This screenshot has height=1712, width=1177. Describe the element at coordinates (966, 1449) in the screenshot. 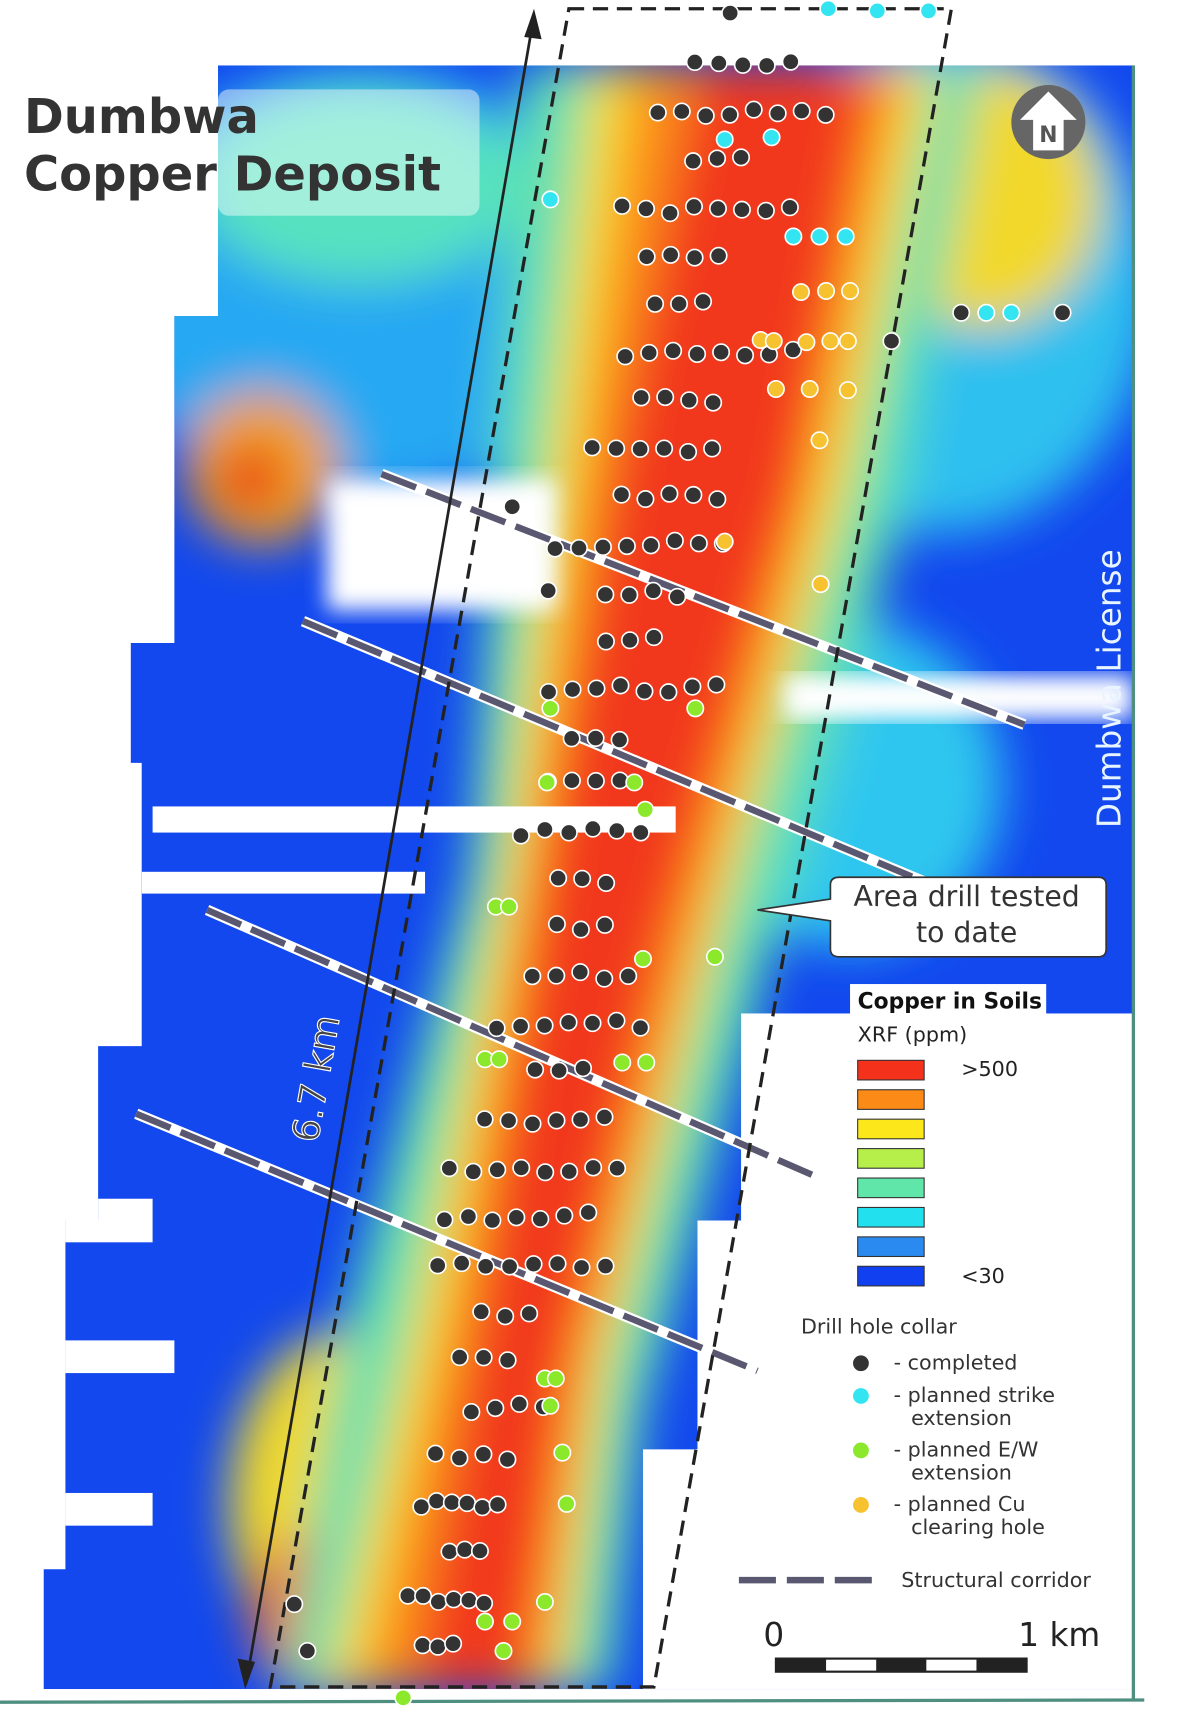

I see `collar-label: - planned E/W` at that location.